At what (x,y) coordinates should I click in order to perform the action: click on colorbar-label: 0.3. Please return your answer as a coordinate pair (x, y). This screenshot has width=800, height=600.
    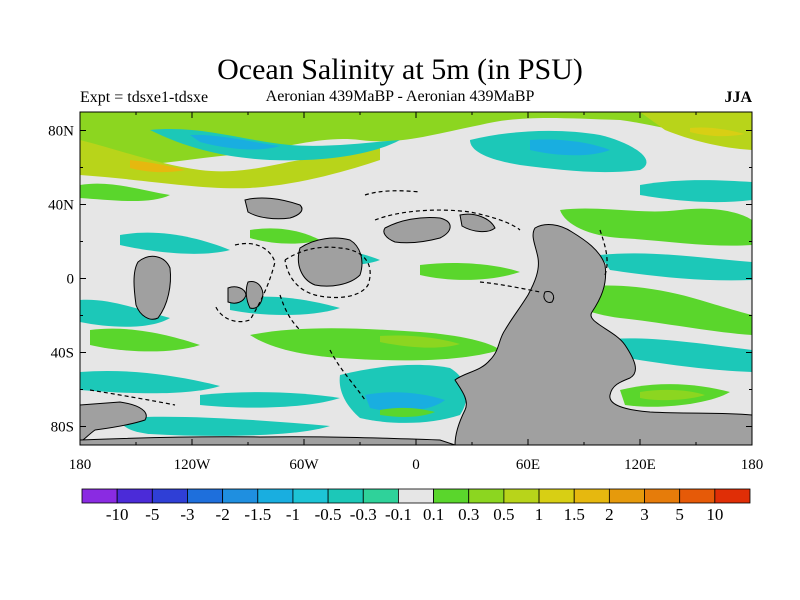
    Looking at the image, I should click on (468, 514).